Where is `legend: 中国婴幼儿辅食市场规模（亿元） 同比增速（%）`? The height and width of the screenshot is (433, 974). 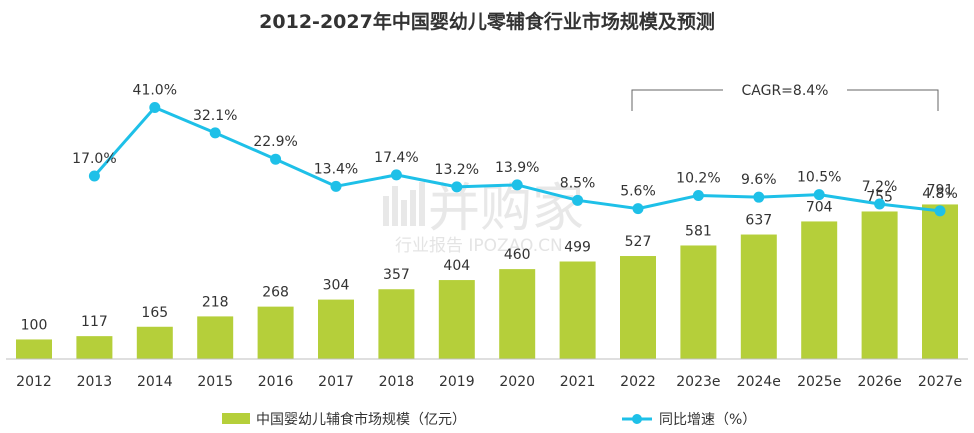
legend: 中国婴幼儿辅食市场规模（亿元） 同比增速（%） is located at coordinates (489, 419).